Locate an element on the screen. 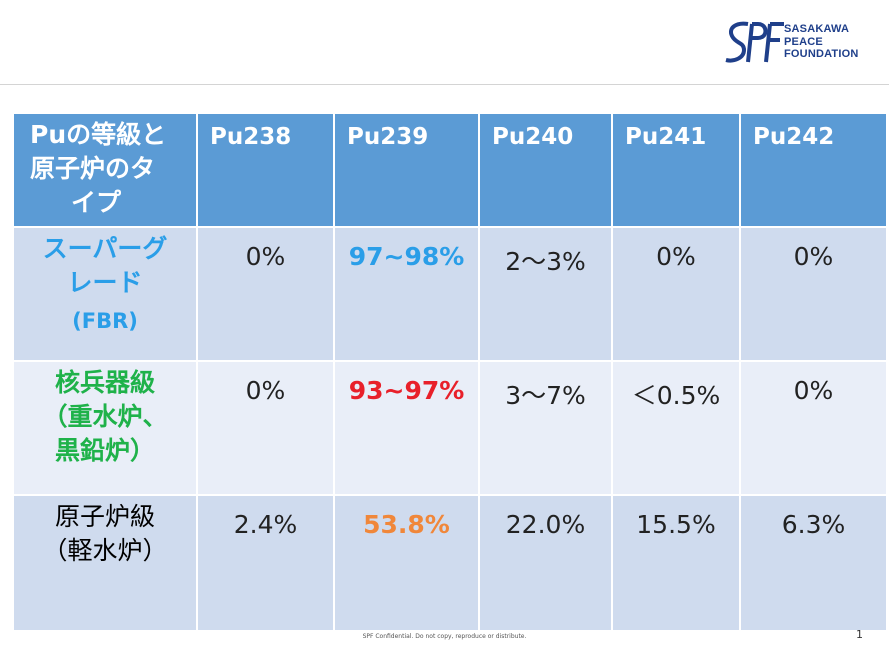 Image resolution: width=889 pixels, height=666 pixels. logo-text: SASAKAWA PEACE FOUNDATION is located at coordinates (821, 42).